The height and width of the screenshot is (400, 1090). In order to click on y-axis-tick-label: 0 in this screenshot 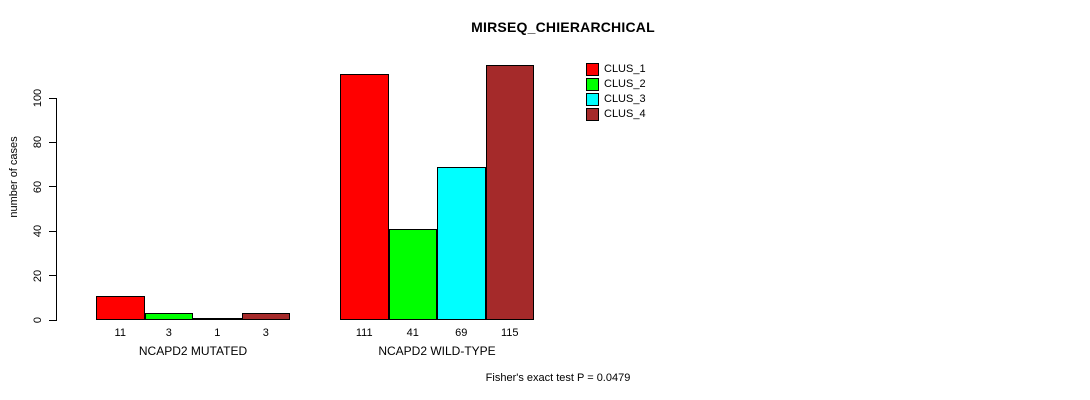, I will do `click(38, 320)`.